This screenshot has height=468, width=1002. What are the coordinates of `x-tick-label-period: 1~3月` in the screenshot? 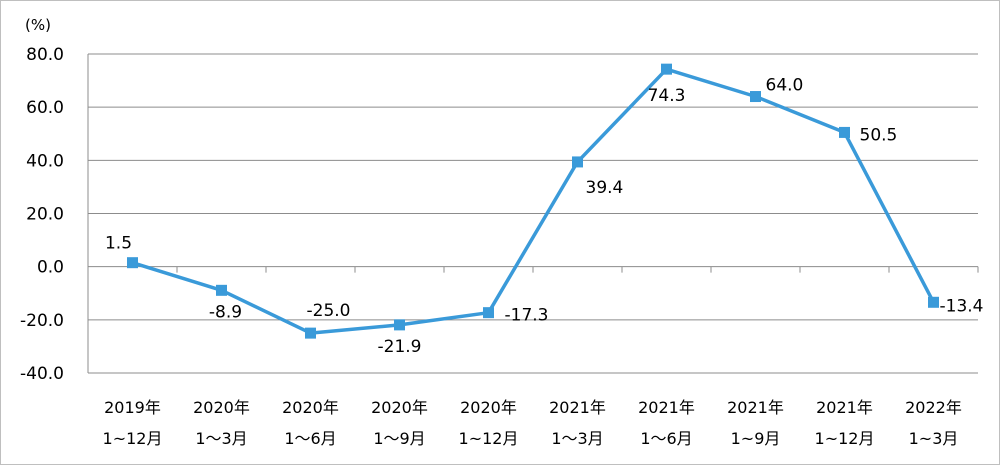 It's located at (934, 438).